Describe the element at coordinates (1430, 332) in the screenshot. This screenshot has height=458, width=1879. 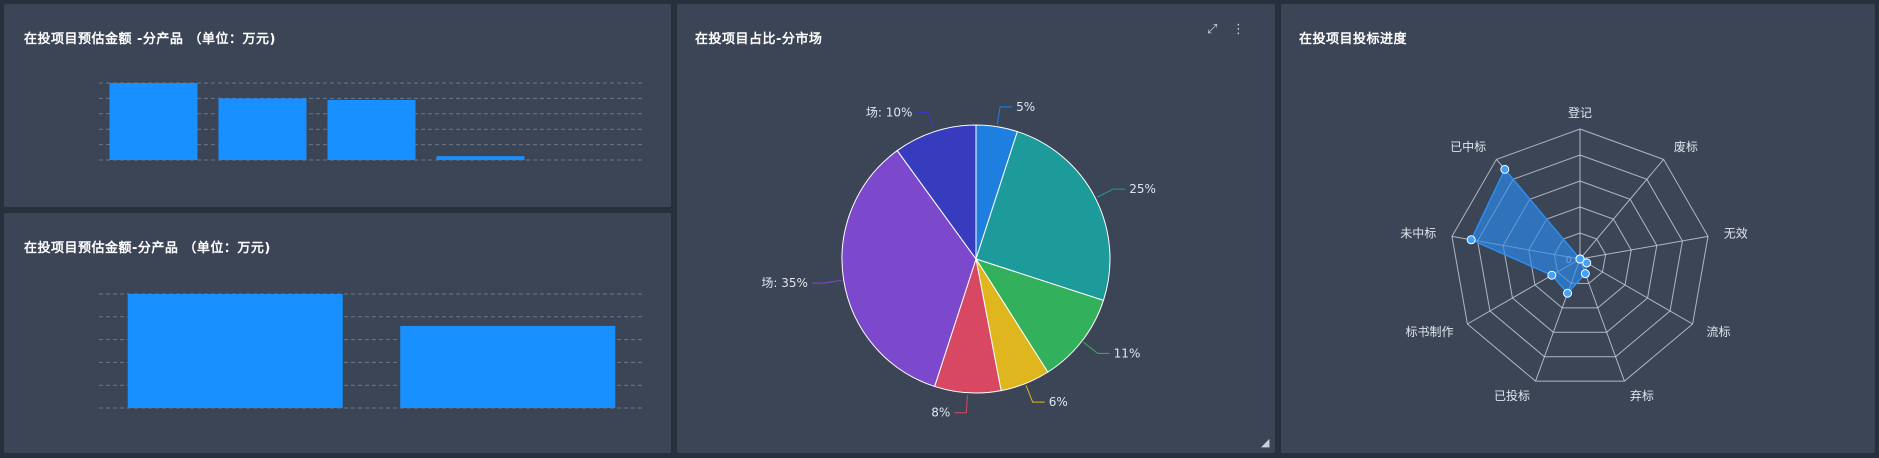
I see `radar-indicator-label: 标书制作` at that location.